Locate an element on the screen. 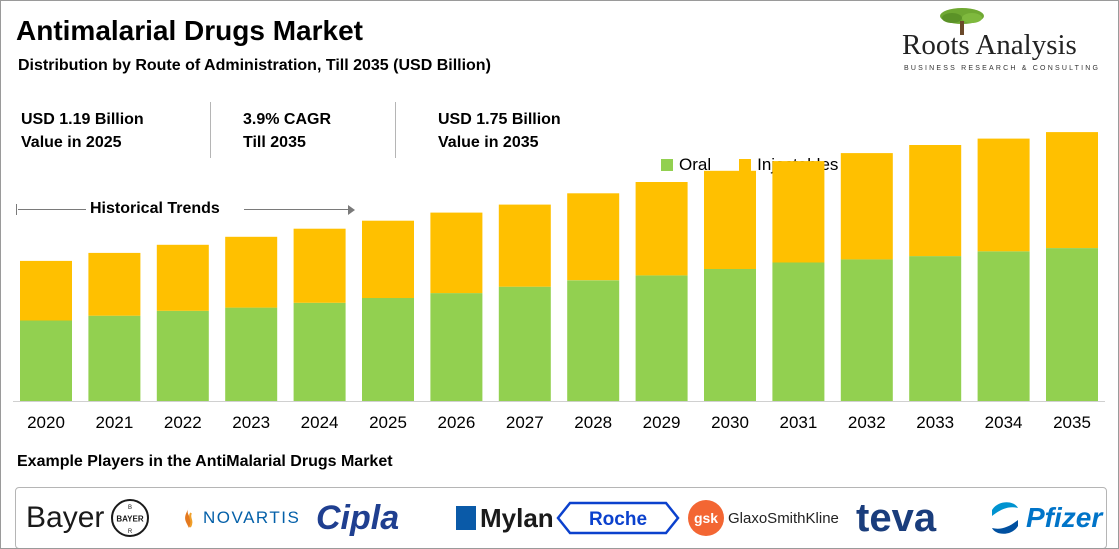 Image resolution: width=1119 pixels, height=549 pixels. bar-injectables-2026 is located at coordinates (456, 253).